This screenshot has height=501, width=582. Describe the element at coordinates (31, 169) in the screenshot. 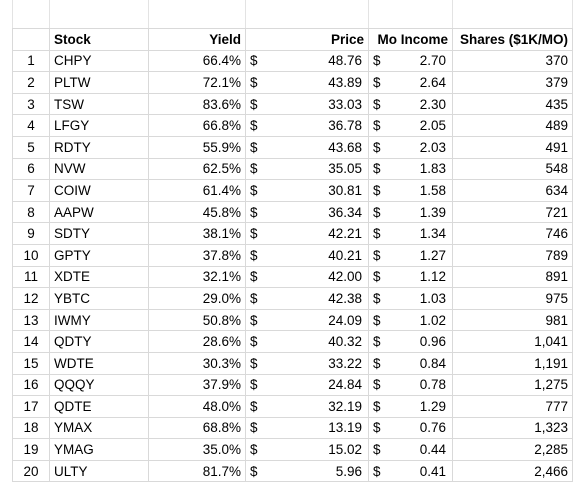

I see `row-index-cell: 6` at that location.